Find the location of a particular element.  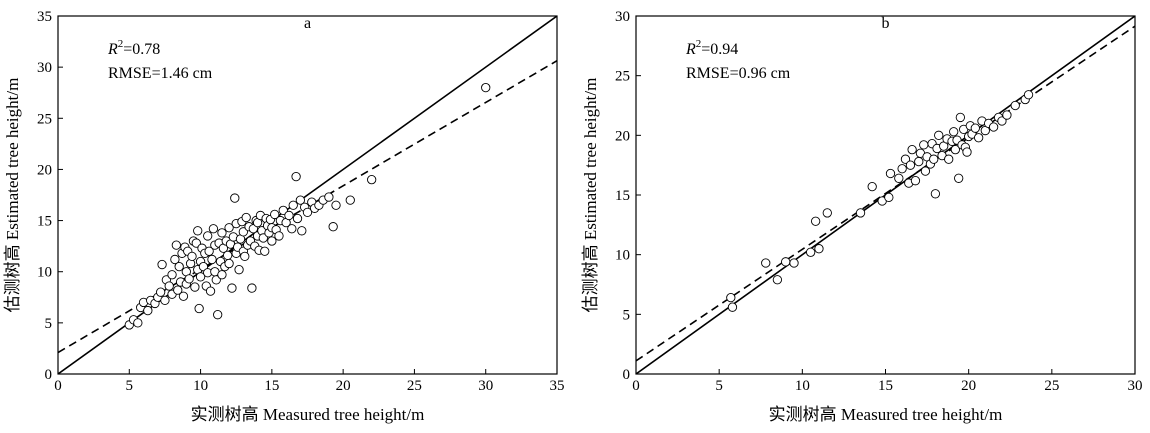

y-axis-title: 估测树高 Estimated tree height/m is located at coordinates (12, 195).